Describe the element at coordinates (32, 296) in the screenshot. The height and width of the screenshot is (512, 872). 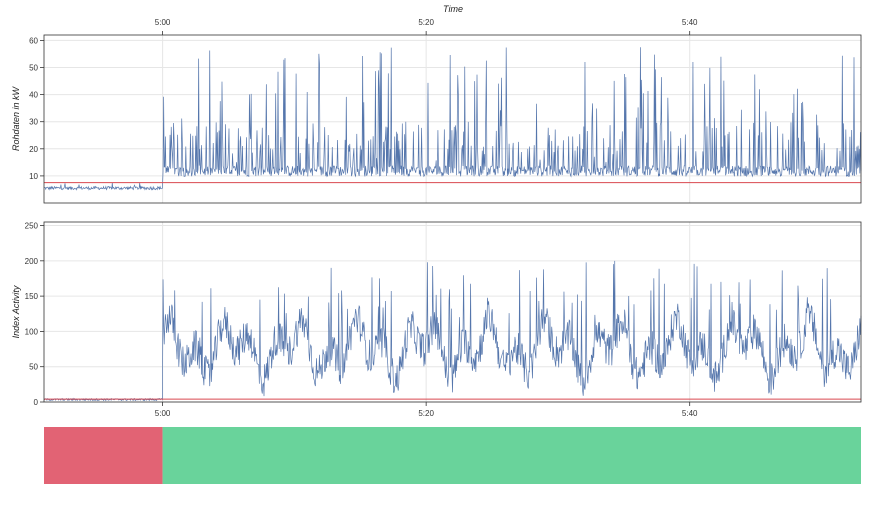
I see `y-tick-label: 150` at that location.